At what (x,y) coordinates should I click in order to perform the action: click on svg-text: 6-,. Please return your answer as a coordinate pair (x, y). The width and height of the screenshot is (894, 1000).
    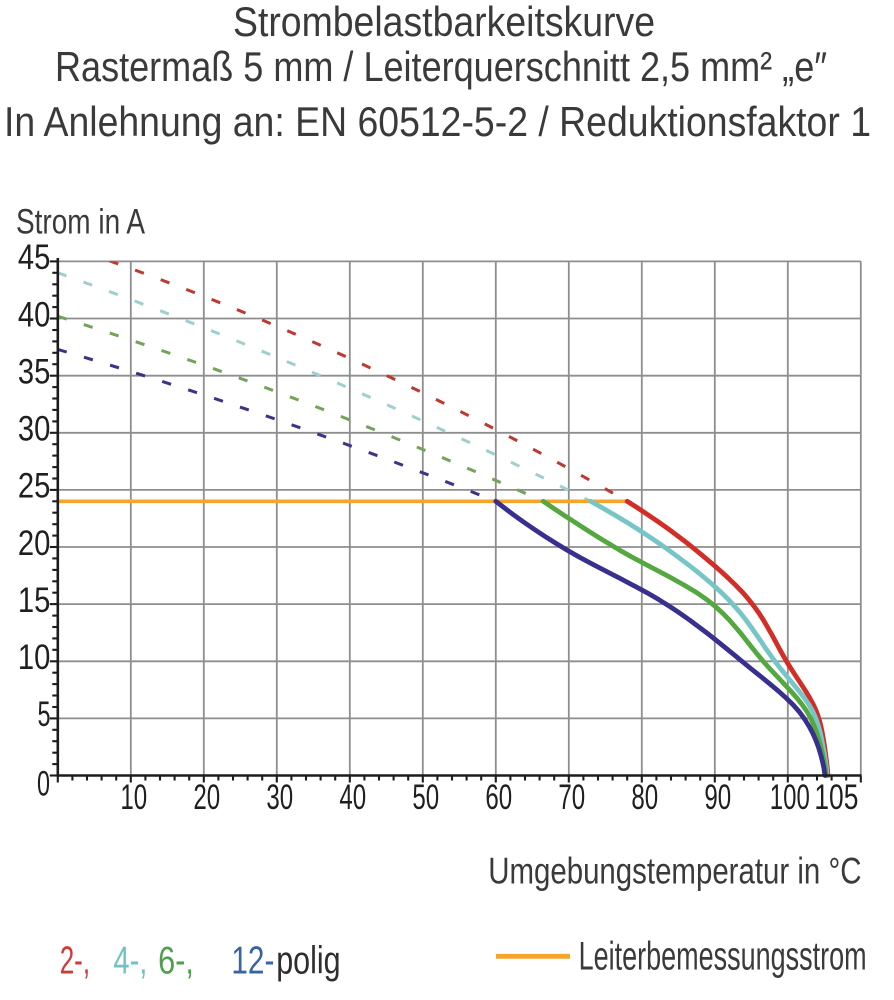
    Looking at the image, I should click on (176, 960).